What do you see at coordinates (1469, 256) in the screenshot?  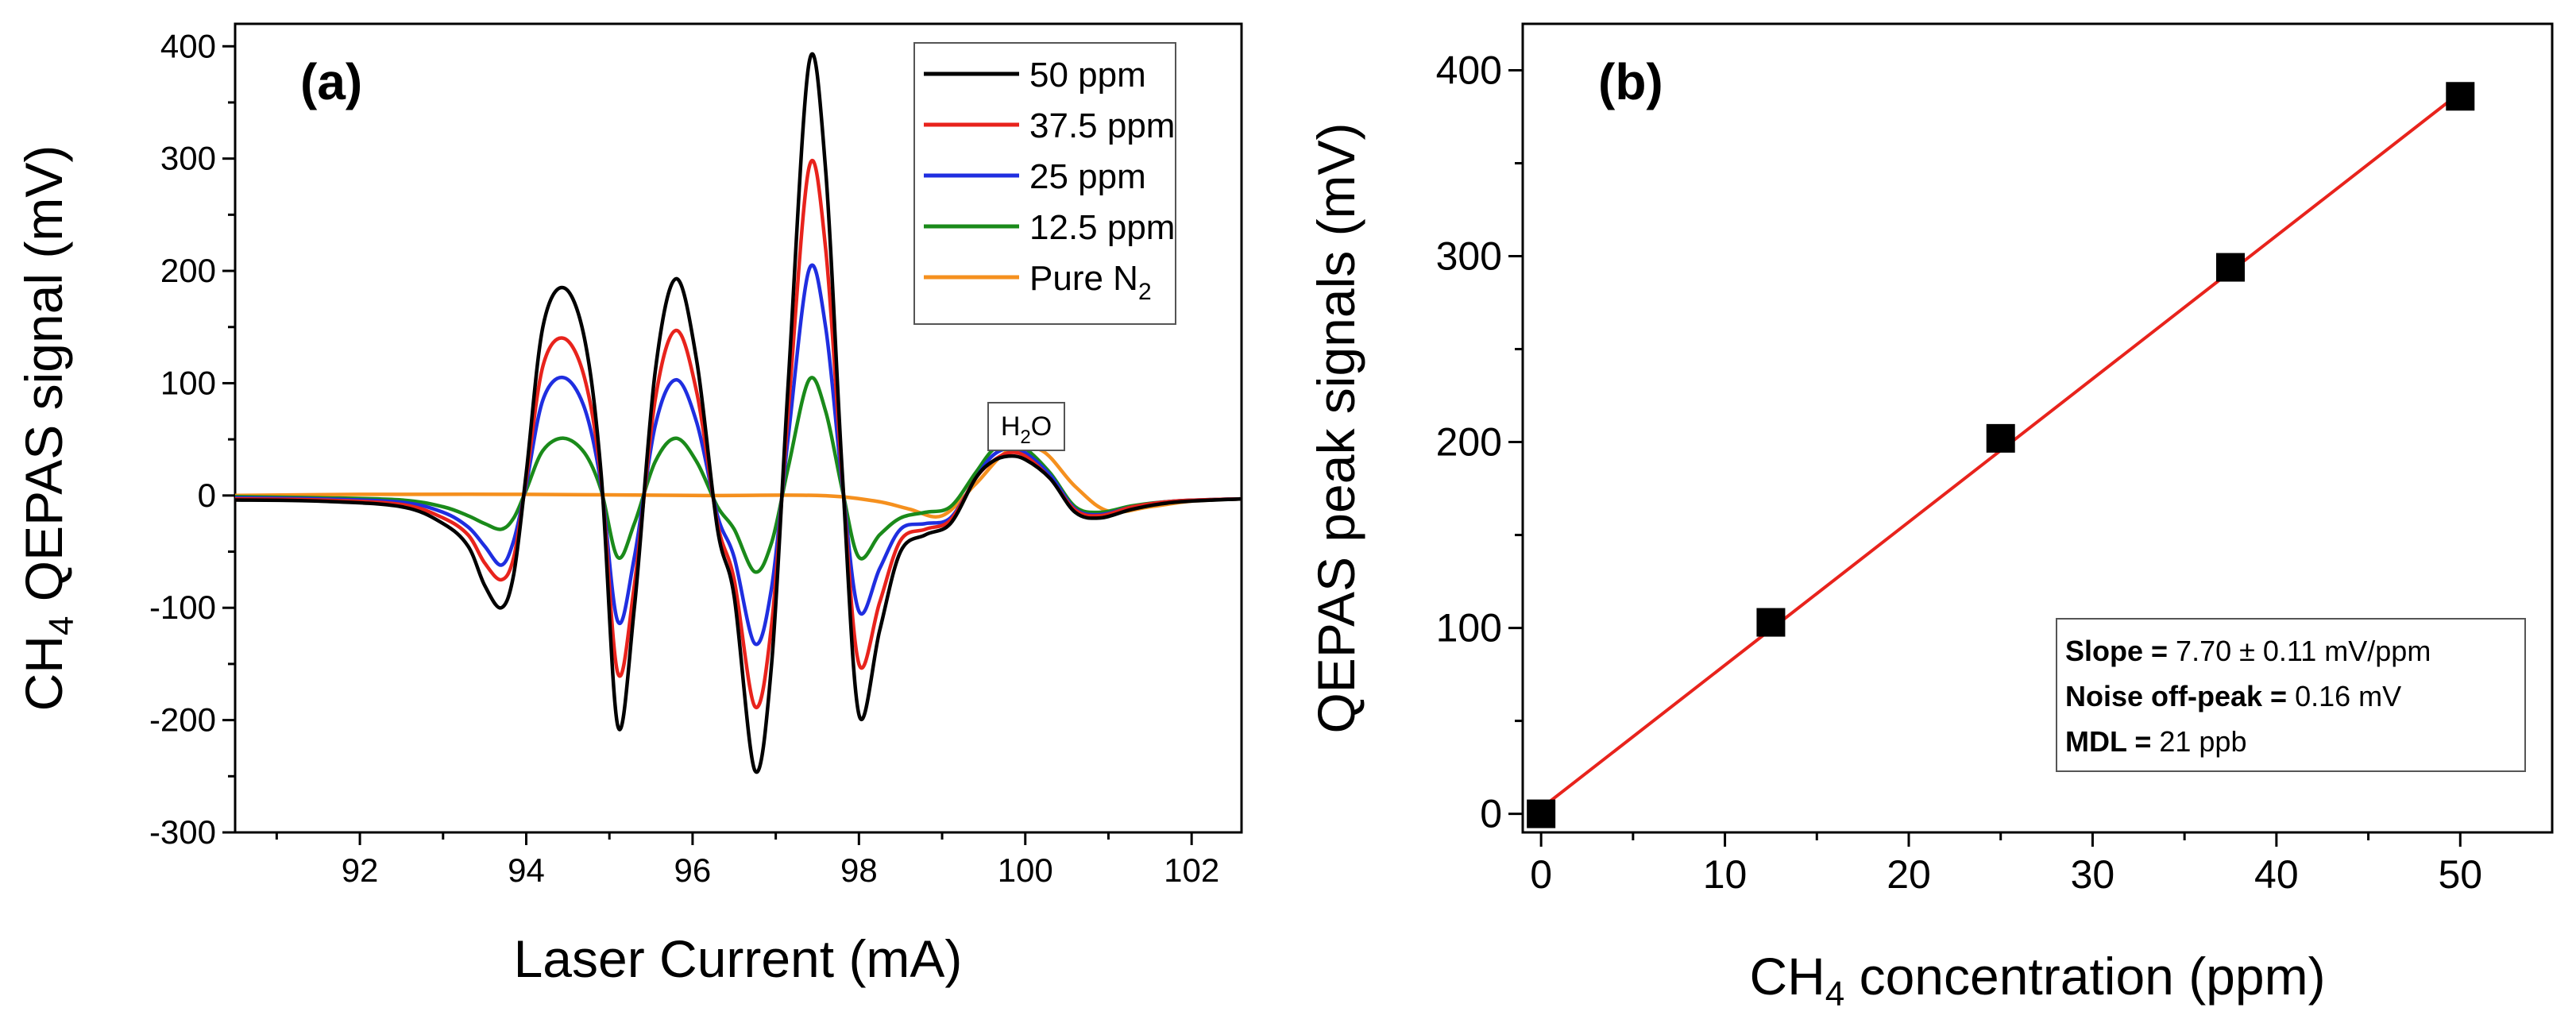 I see `b-y-tick-label: 300` at bounding box center [1469, 256].